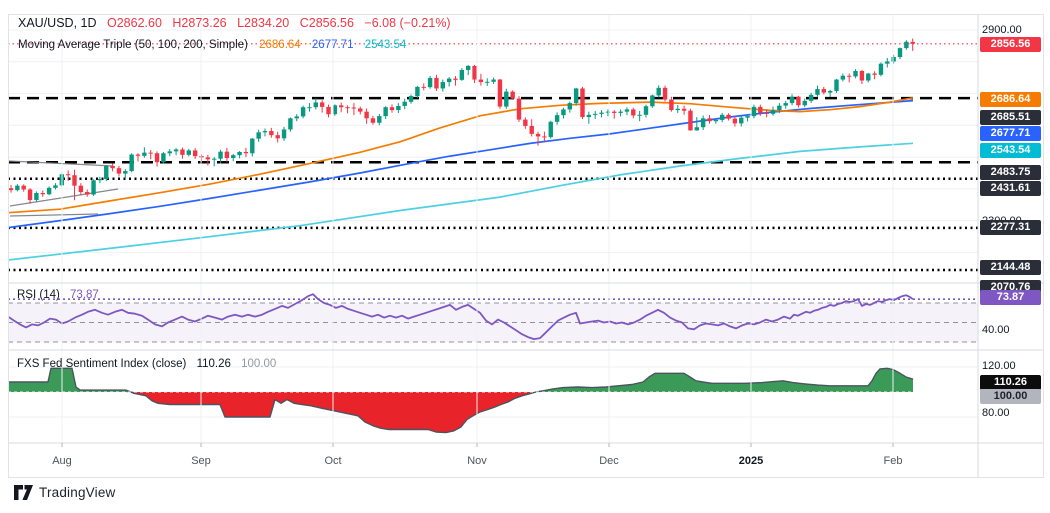 The image size is (1050, 513). I want to click on price-axis-label: 2900.00, so click(1002, 29).